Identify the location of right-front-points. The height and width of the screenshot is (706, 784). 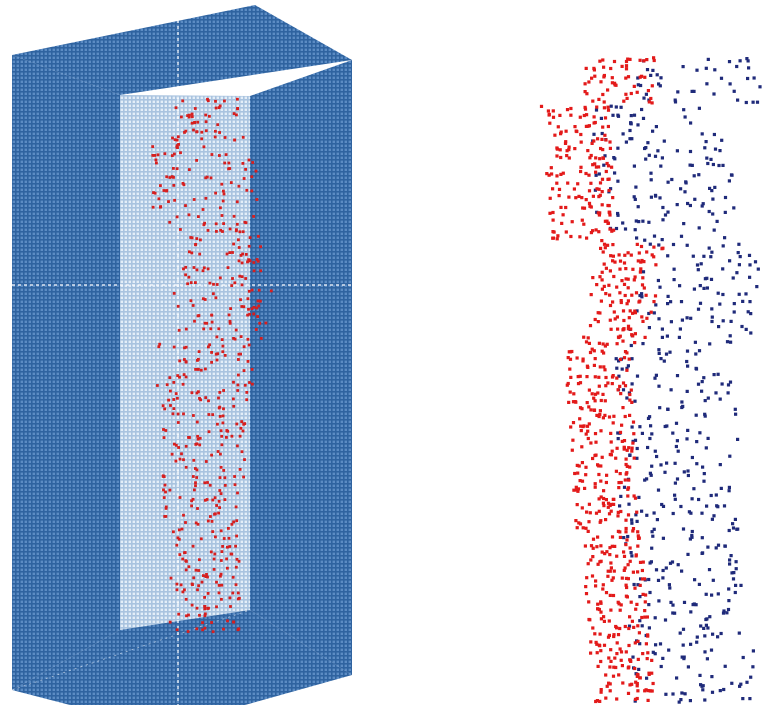
(602, 380).